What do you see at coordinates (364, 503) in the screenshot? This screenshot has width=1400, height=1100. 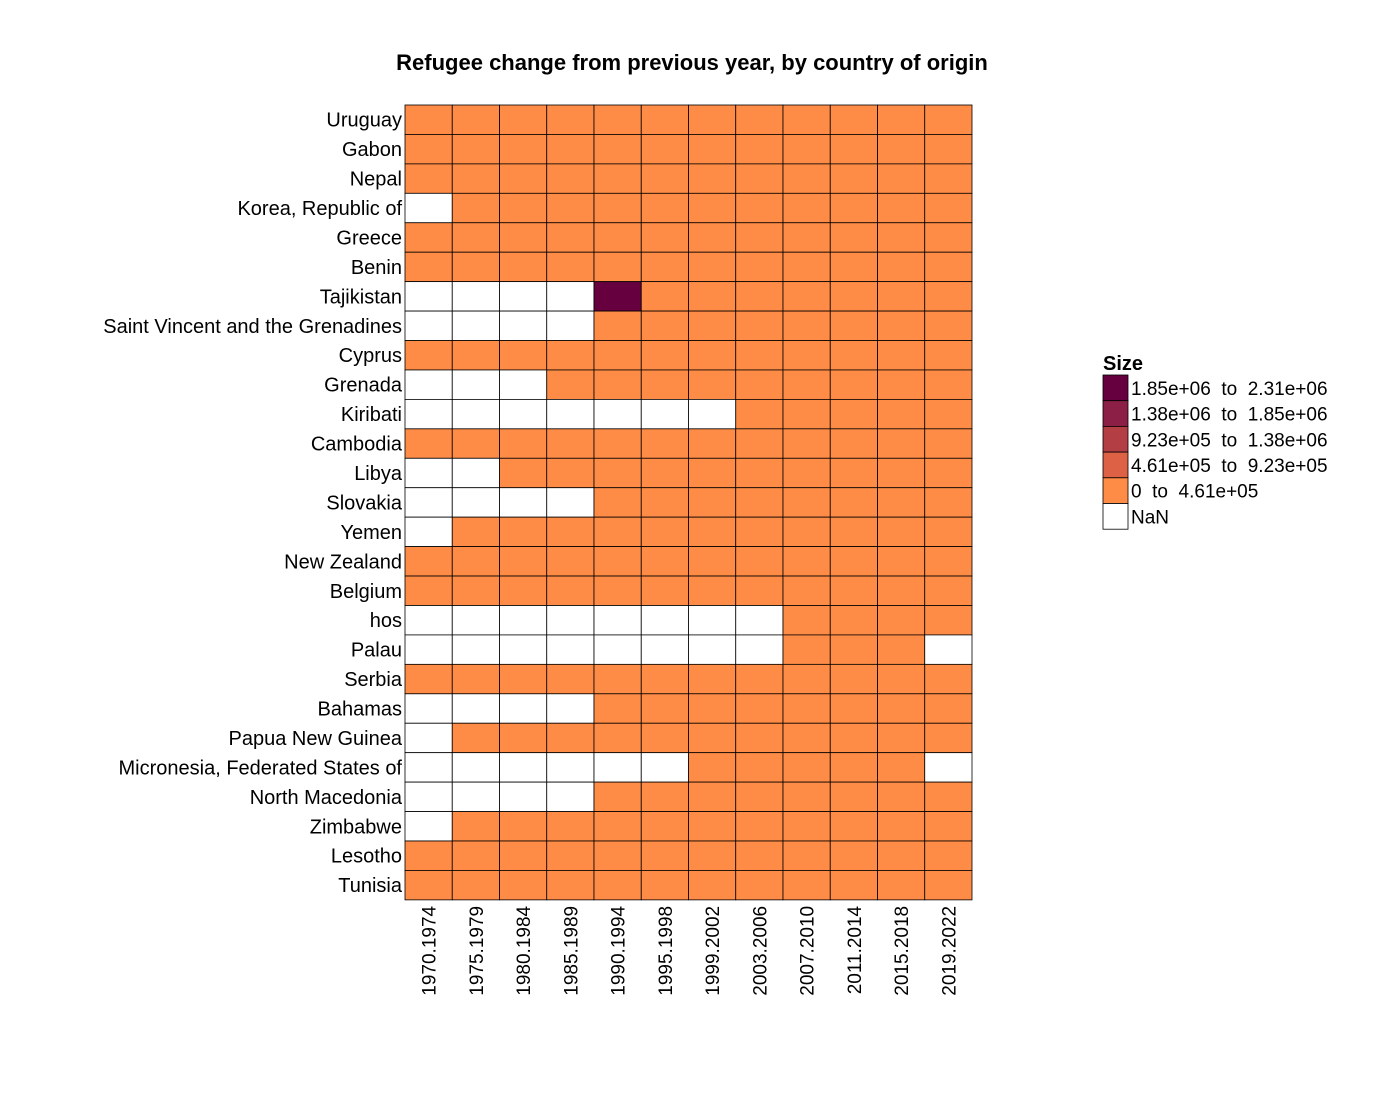 I see `y-tick-label: Slovakia` at bounding box center [364, 503].